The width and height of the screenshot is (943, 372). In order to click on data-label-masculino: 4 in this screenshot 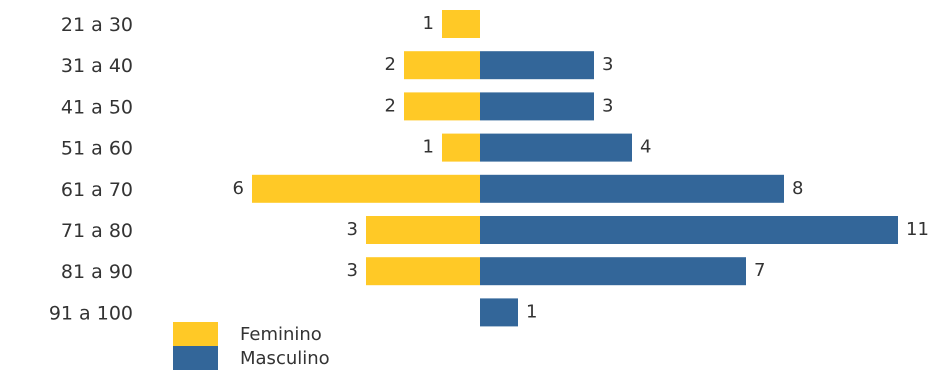, I will do `click(645, 147)`.